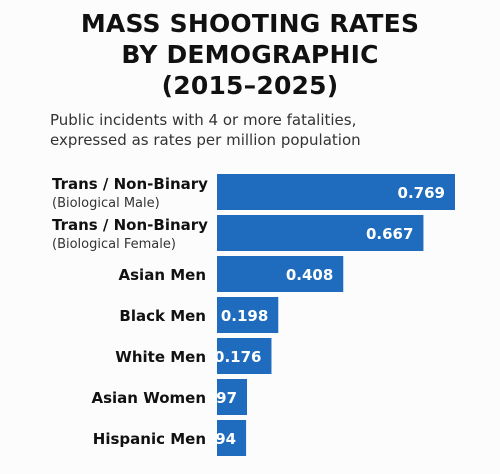  I want to click on category-label-2: Asian Men, so click(162, 275).